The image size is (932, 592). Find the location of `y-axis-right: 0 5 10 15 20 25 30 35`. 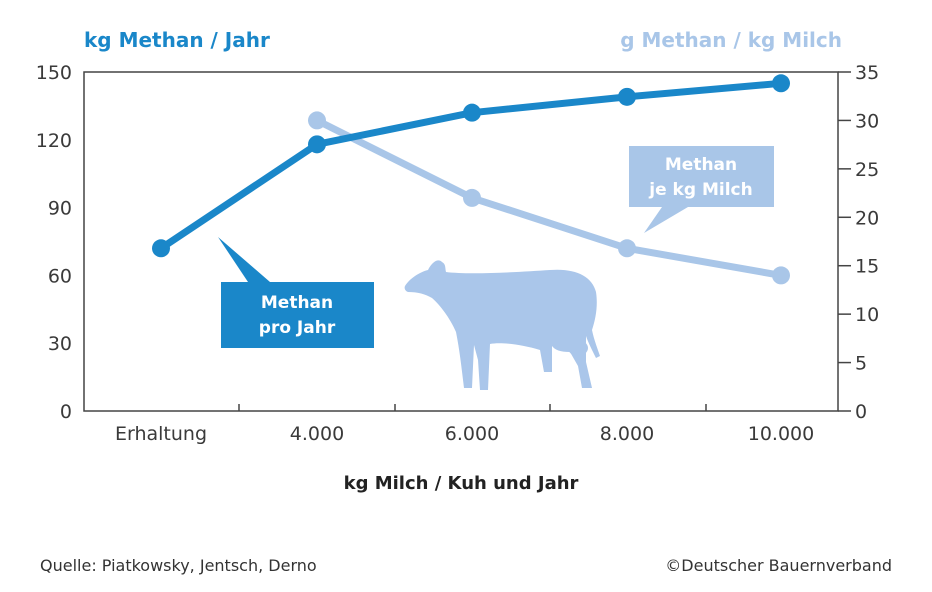

y-axis-right: 0 5 10 15 20 25 30 35 is located at coordinates (858, 242).